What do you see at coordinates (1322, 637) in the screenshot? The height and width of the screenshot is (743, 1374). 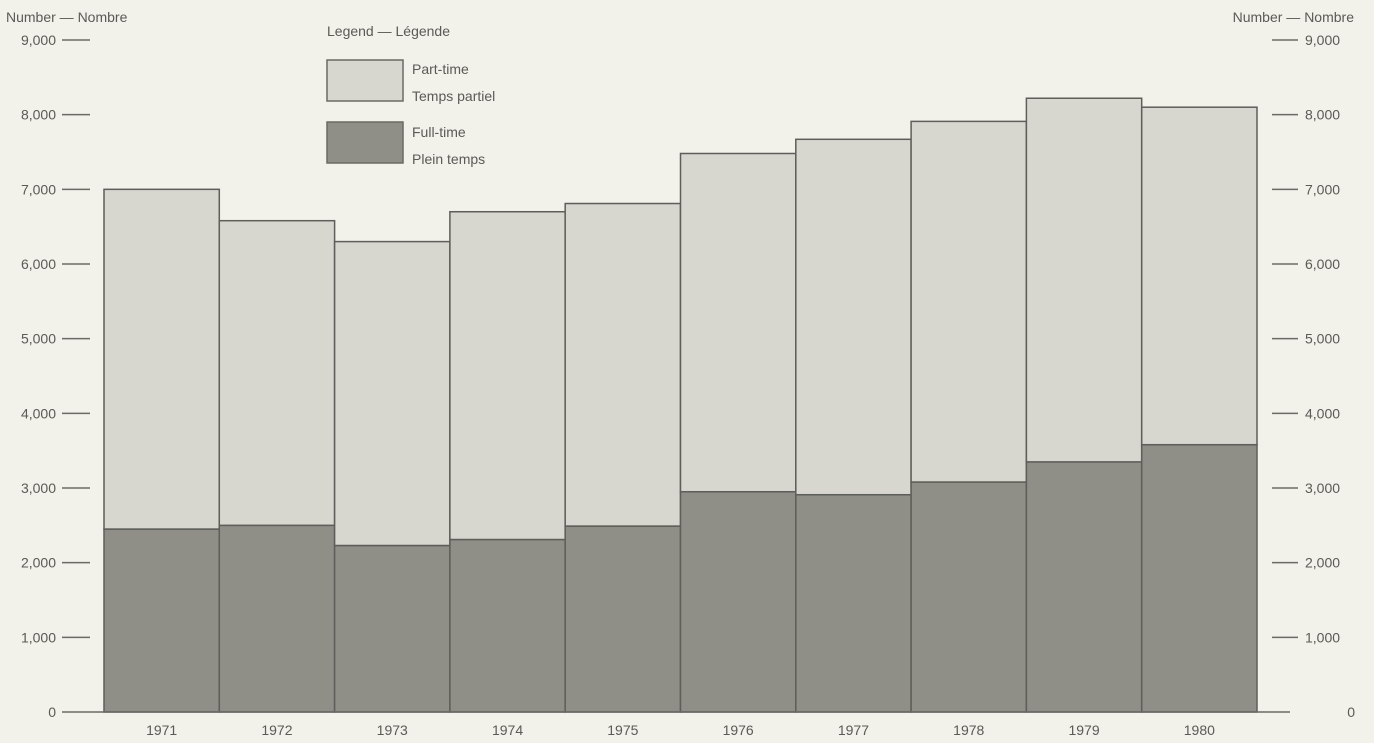 I see `right-y-tick-label: 1,000` at bounding box center [1322, 637].